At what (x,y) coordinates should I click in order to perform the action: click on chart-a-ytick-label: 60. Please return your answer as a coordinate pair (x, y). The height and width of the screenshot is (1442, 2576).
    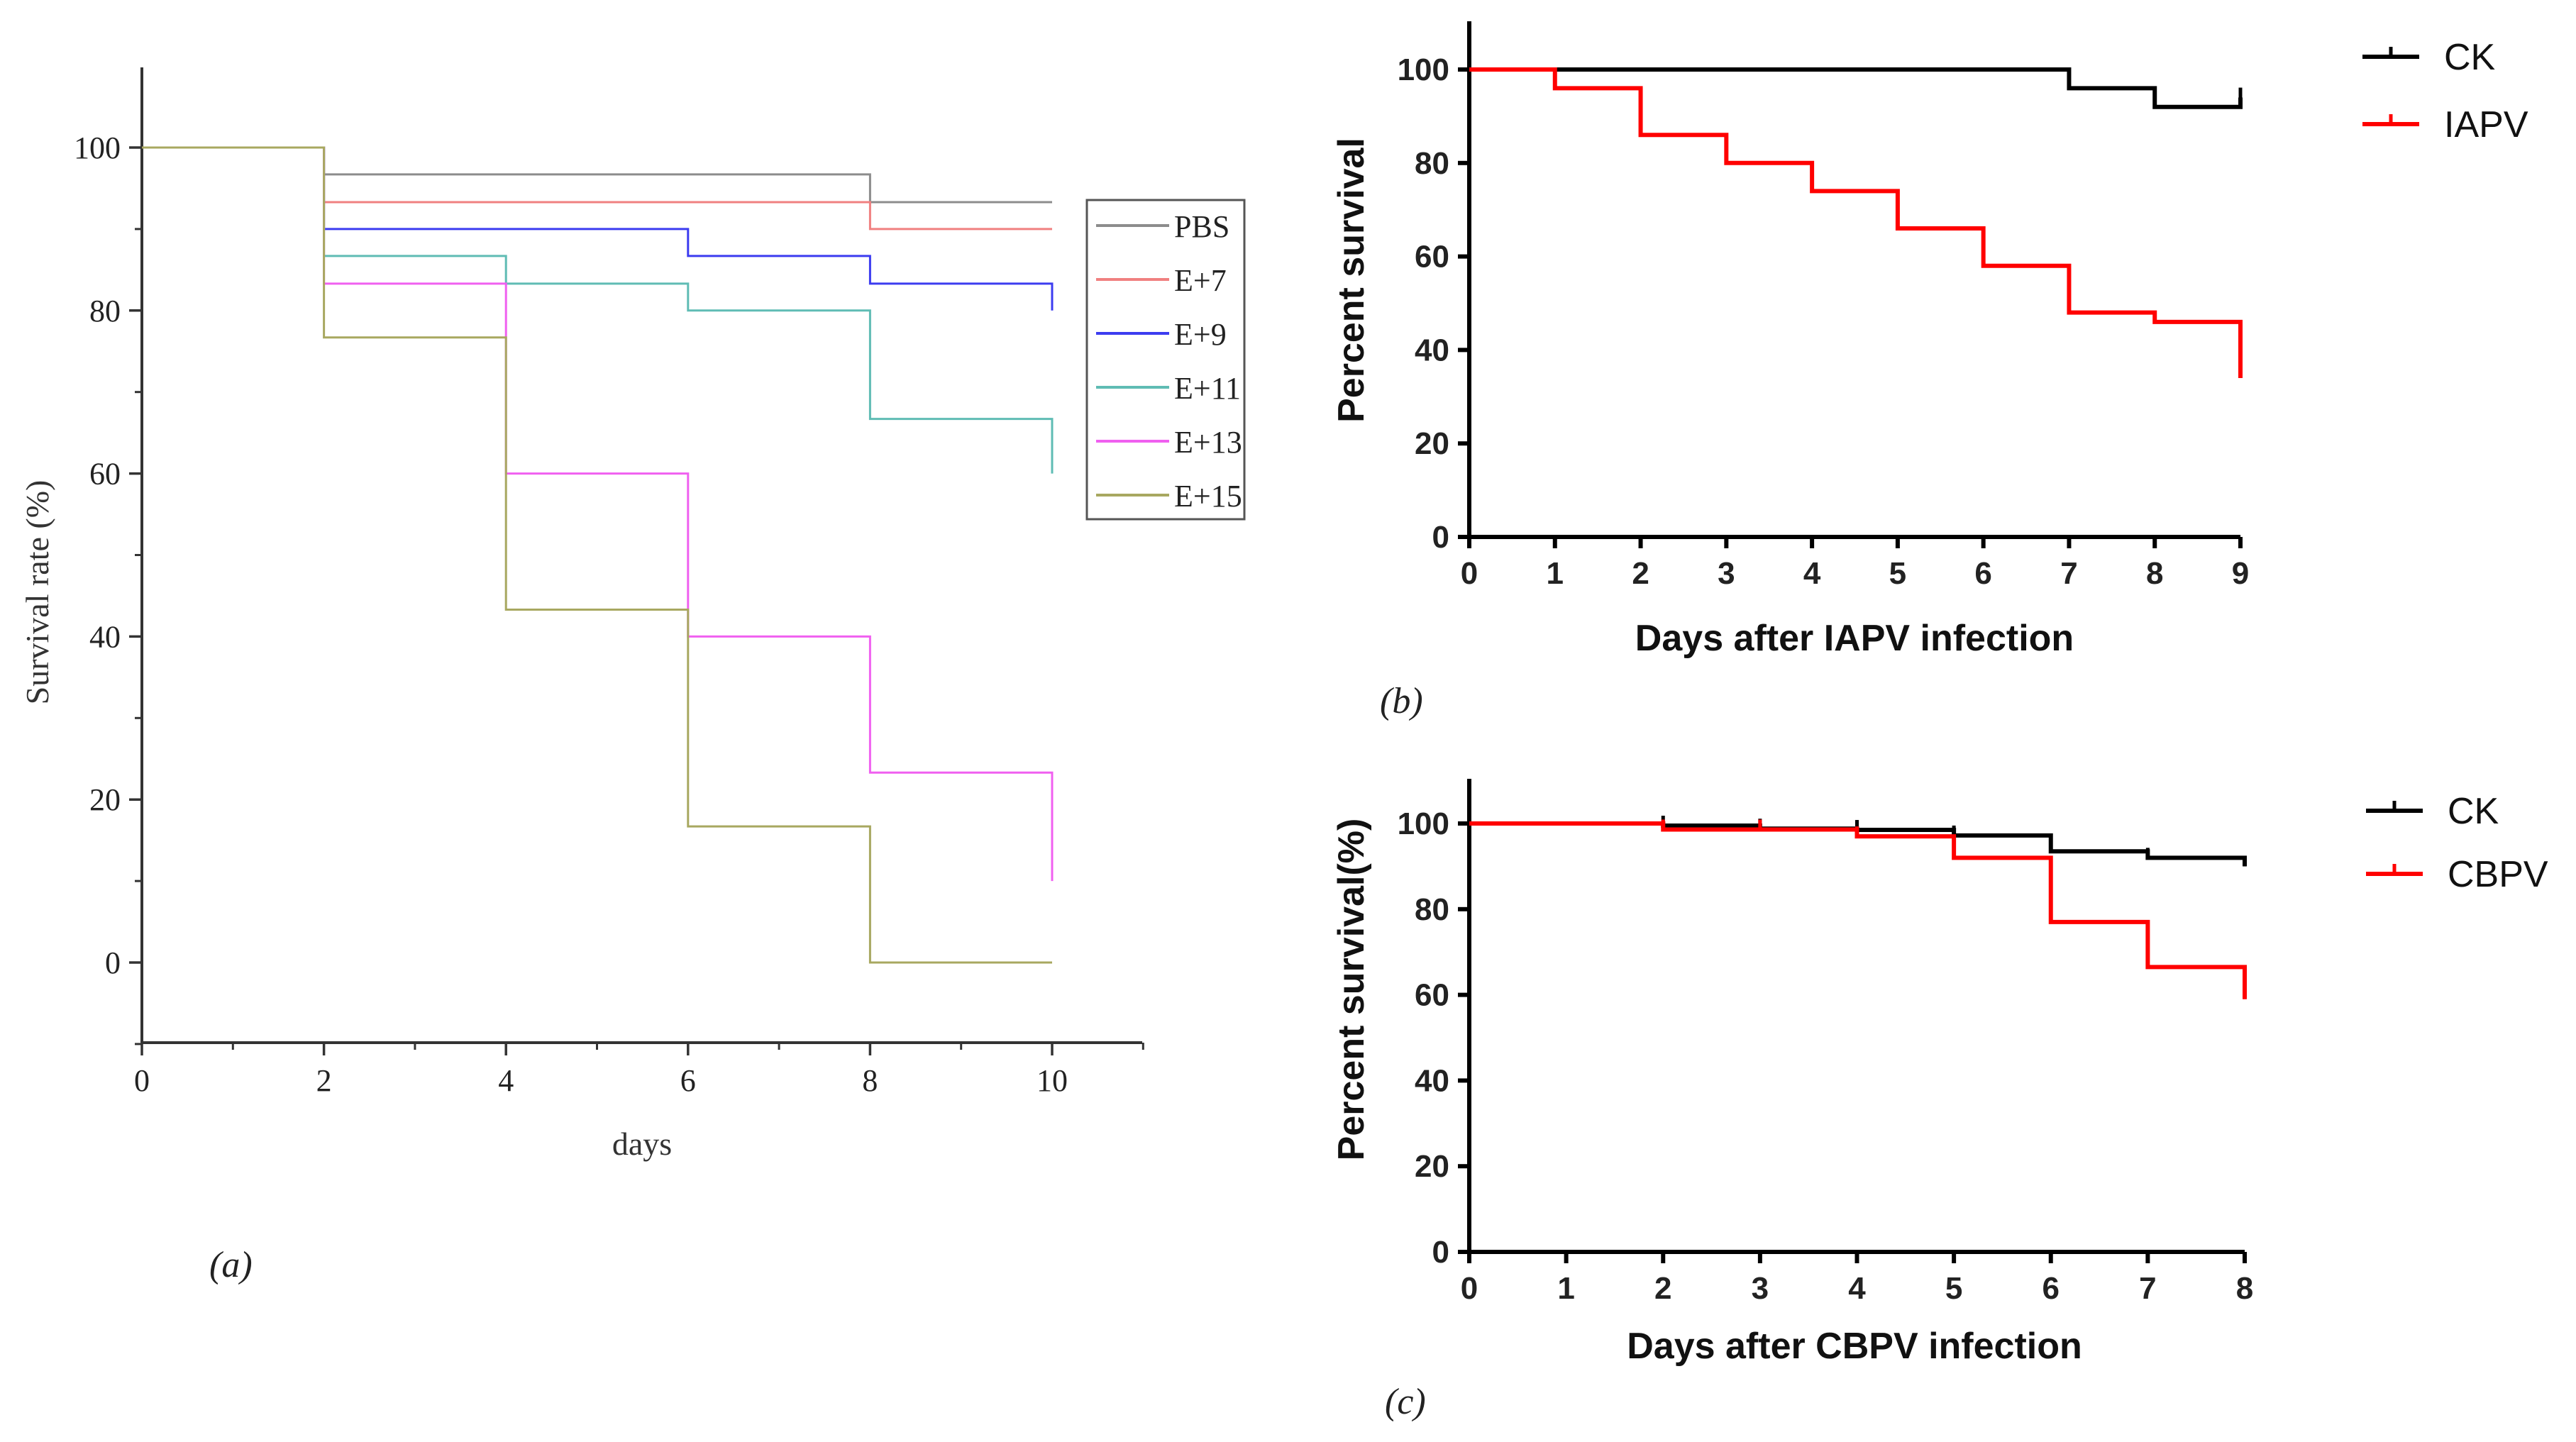
    Looking at the image, I should click on (105, 474).